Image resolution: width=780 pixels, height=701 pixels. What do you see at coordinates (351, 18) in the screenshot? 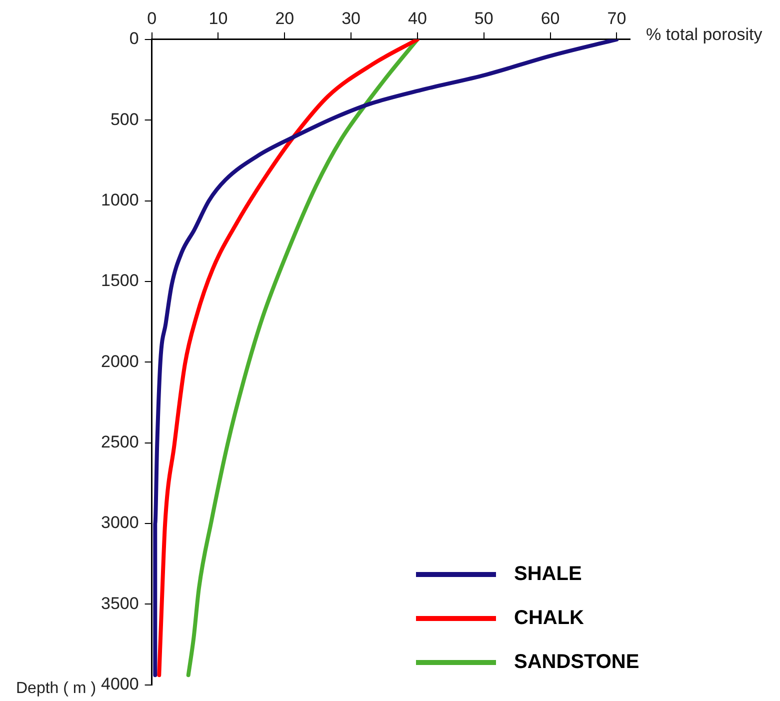
I see `x-tick-label: 30` at bounding box center [351, 18].